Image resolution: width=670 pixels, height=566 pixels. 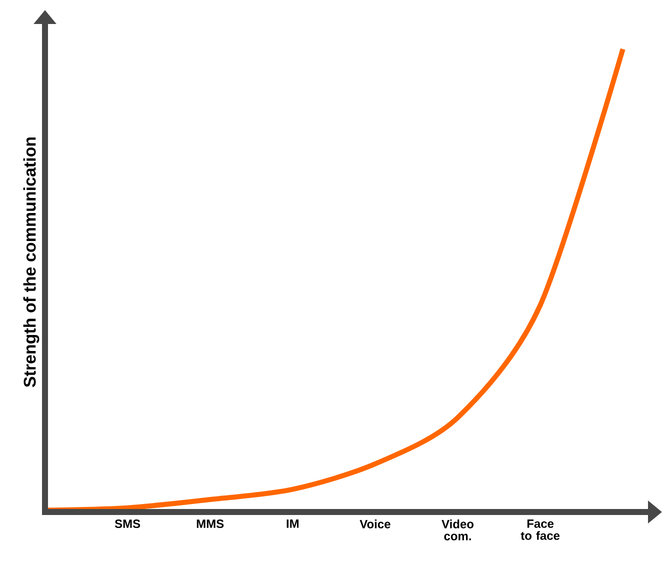 I want to click on x-tick-label: IM, so click(x=292, y=524).